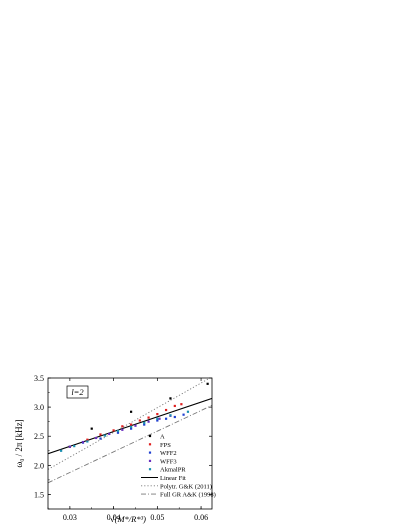 The image size is (407, 527). What do you see at coordinates (39, 407) in the screenshot?
I see `y-tick-label: 3.0` at bounding box center [39, 407].